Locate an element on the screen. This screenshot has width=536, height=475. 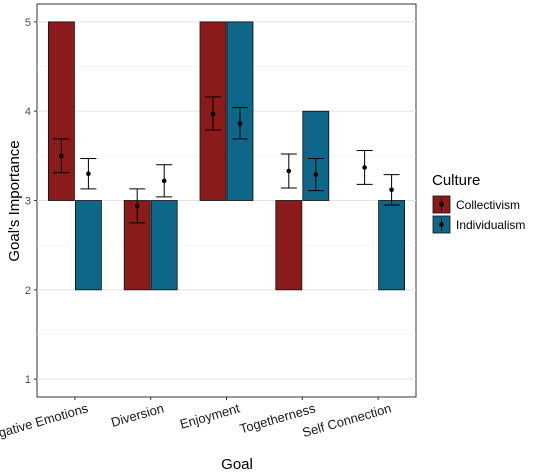
legend-label: Collectivism is located at coordinates (488, 205).